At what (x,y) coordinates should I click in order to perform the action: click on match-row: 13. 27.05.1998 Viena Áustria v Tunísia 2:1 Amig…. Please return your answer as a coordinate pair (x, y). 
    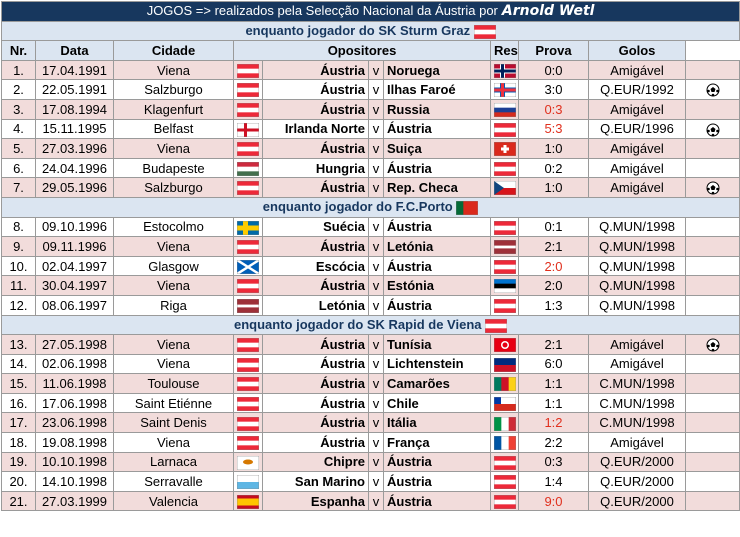
    Looking at the image, I should click on (370, 344).